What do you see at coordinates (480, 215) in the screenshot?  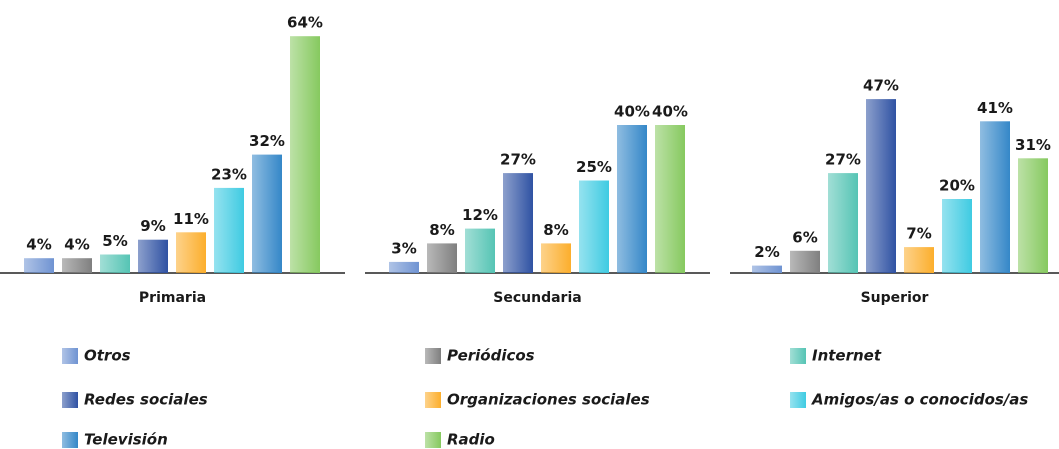 I see `data-label: 12%` at bounding box center [480, 215].